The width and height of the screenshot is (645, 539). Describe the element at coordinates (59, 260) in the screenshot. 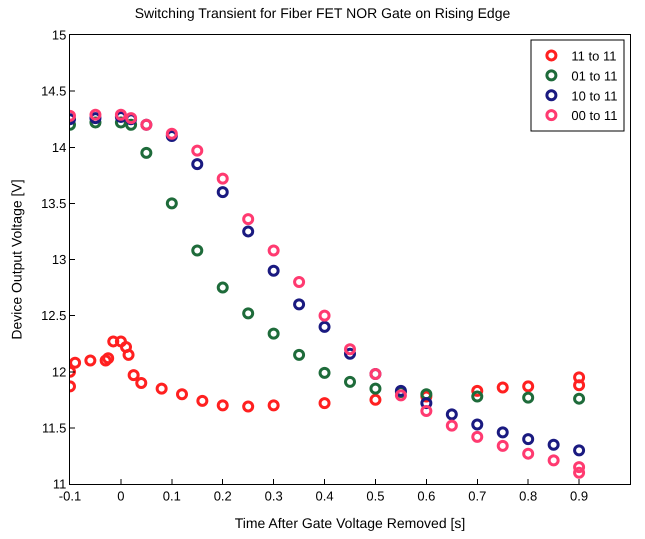

I see `y-tick-label: 13` at that location.